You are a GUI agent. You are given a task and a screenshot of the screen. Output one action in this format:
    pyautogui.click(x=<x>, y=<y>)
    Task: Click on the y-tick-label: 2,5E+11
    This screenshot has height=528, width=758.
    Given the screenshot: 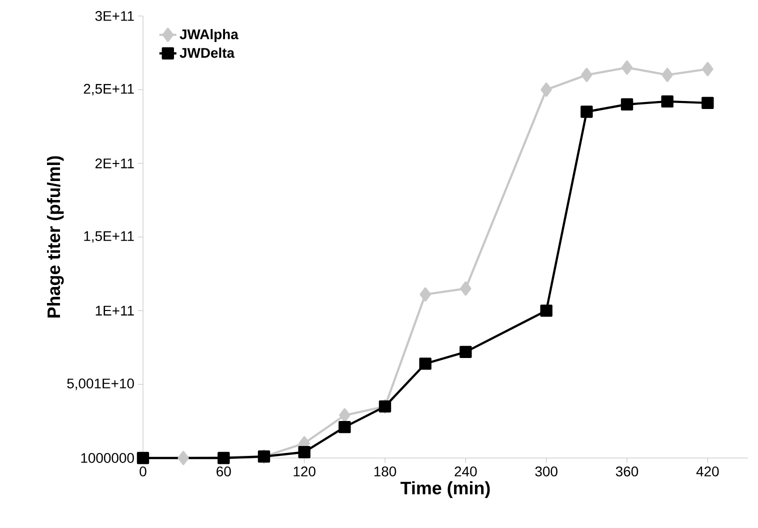 What is the action you would take?
    pyautogui.click(x=109, y=90)
    